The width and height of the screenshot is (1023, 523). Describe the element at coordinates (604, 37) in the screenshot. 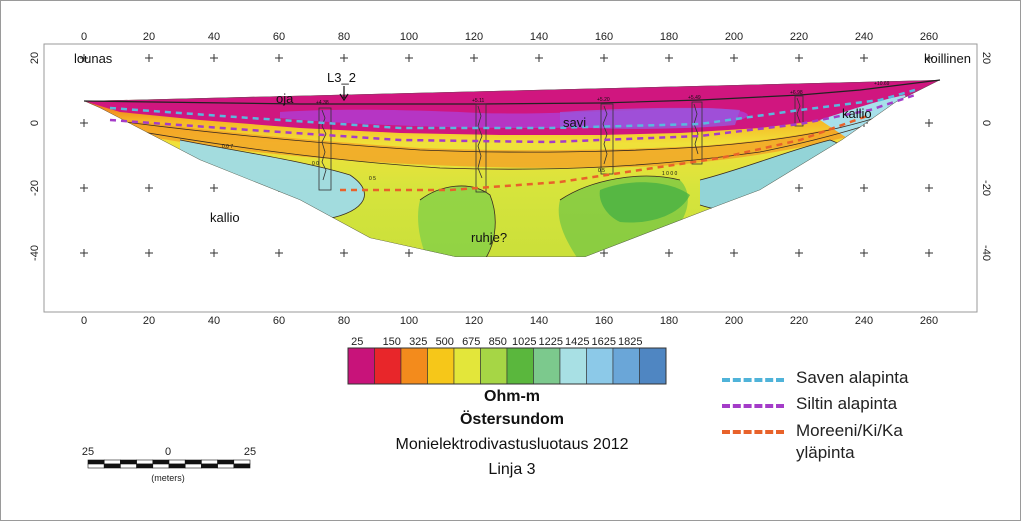

I see `x-tick-top: 160` at that location.